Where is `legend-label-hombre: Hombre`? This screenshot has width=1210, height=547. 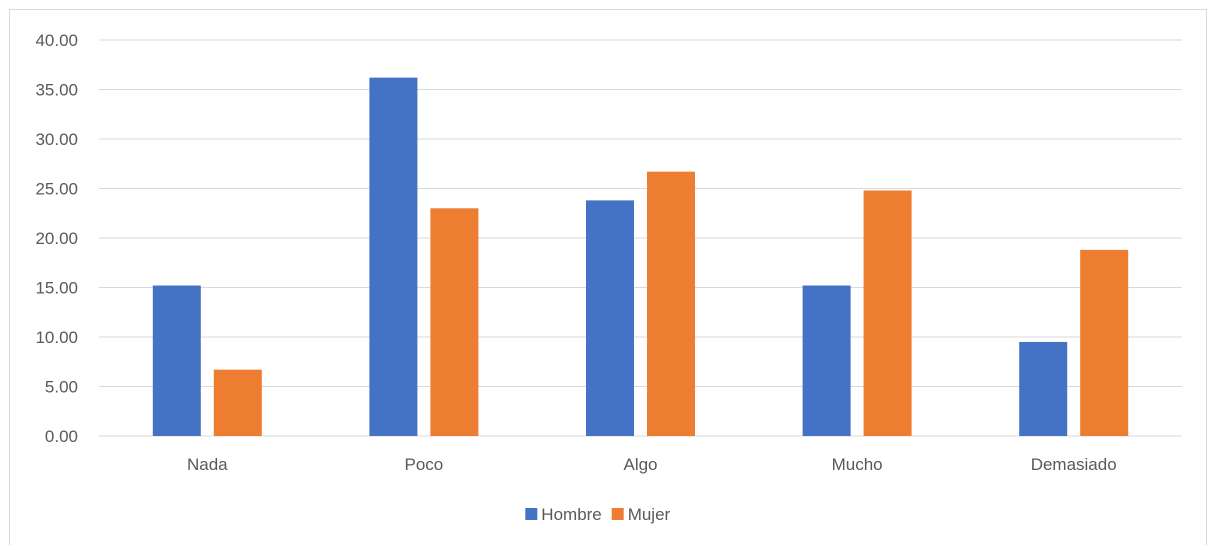
legend-label-hombre: Hombre is located at coordinates (571, 514).